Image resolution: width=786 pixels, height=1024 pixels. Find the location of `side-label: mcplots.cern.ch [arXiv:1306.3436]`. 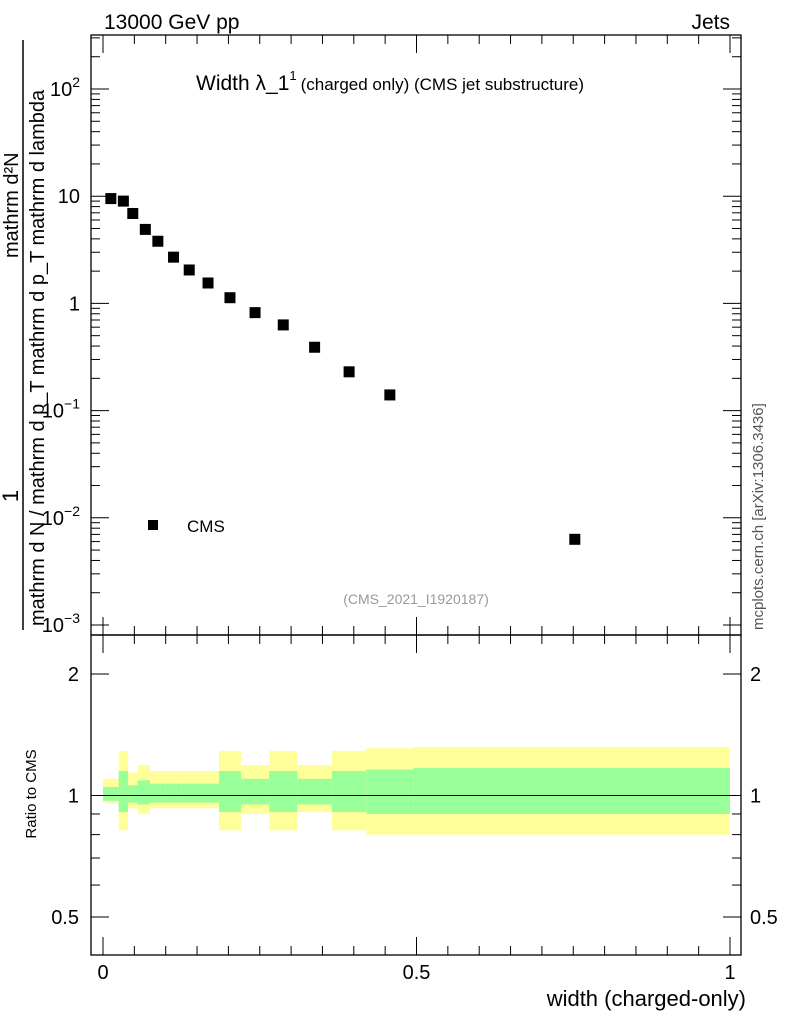

side-label: mcplots.cern.ch [arXiv:1306.3436] is located at coordinates (758, 516).